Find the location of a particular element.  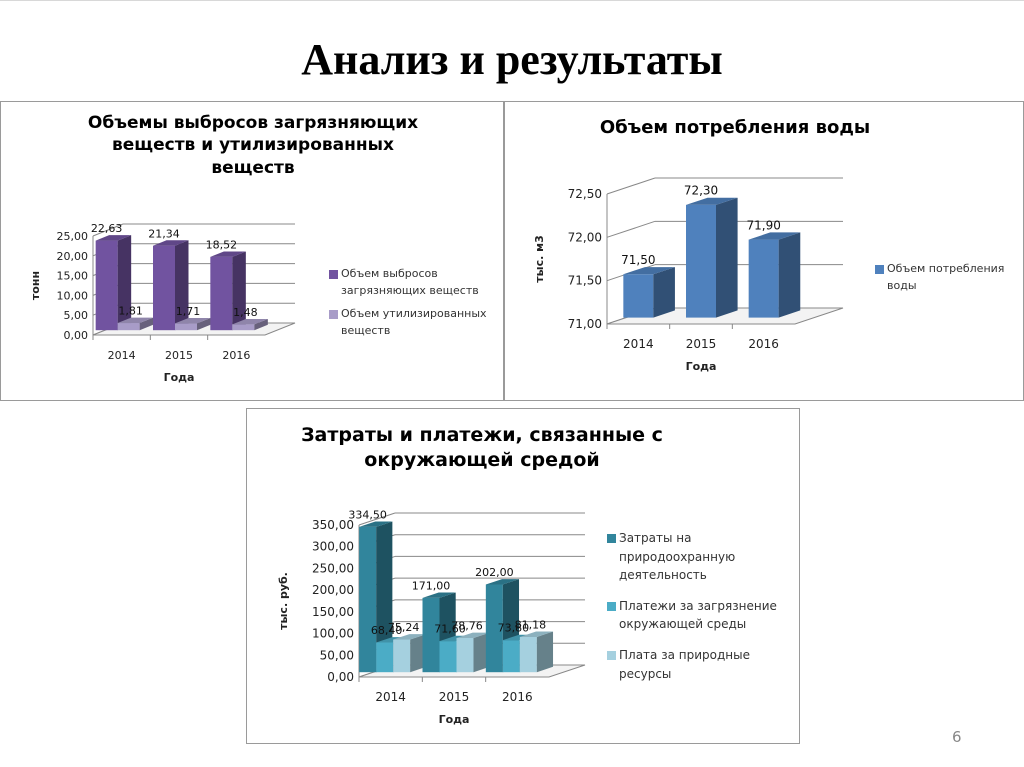

legend-item: Затраты на природоохранную деятельность is located at coordinates (702, 557).